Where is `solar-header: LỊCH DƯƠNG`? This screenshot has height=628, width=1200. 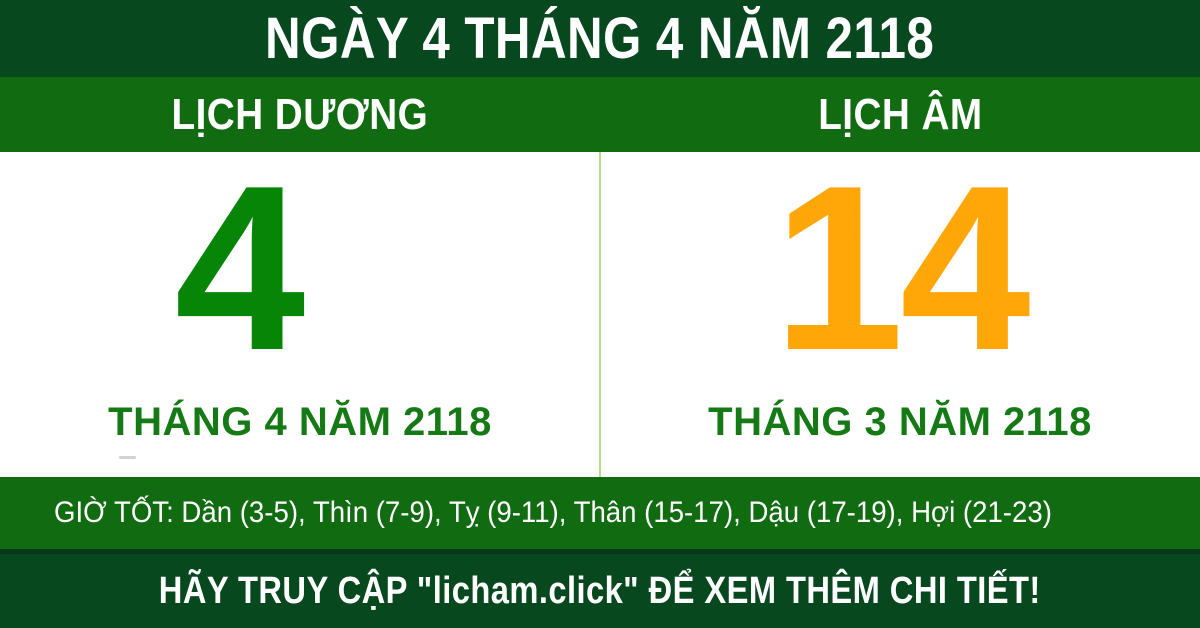 solar-header: LỊCH DƯƠNG is located at coordinates (300, 114).